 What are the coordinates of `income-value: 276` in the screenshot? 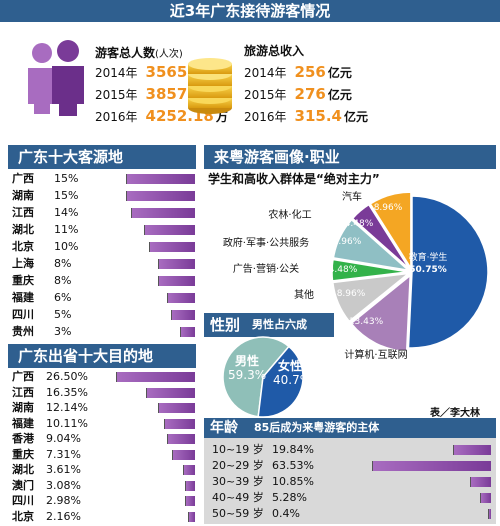 It's located at (310, 94).